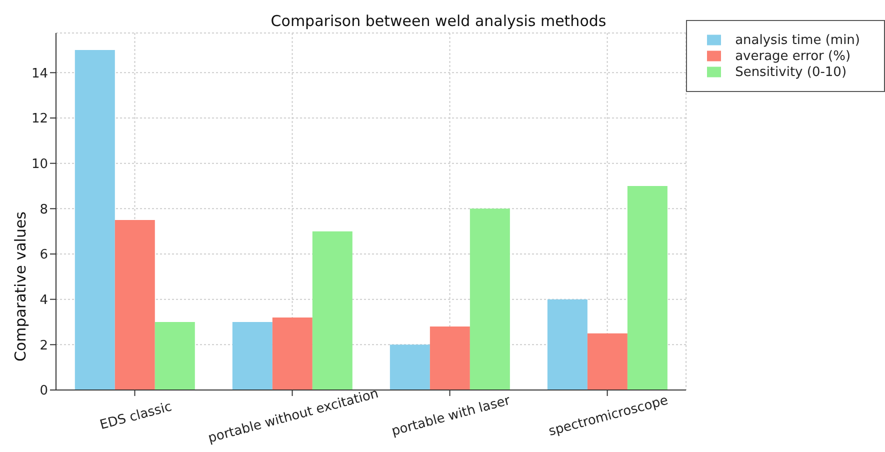  Describe the element at coordinates (44, 255) in the screenshot. I see `y-tick-label: 6` at that location.